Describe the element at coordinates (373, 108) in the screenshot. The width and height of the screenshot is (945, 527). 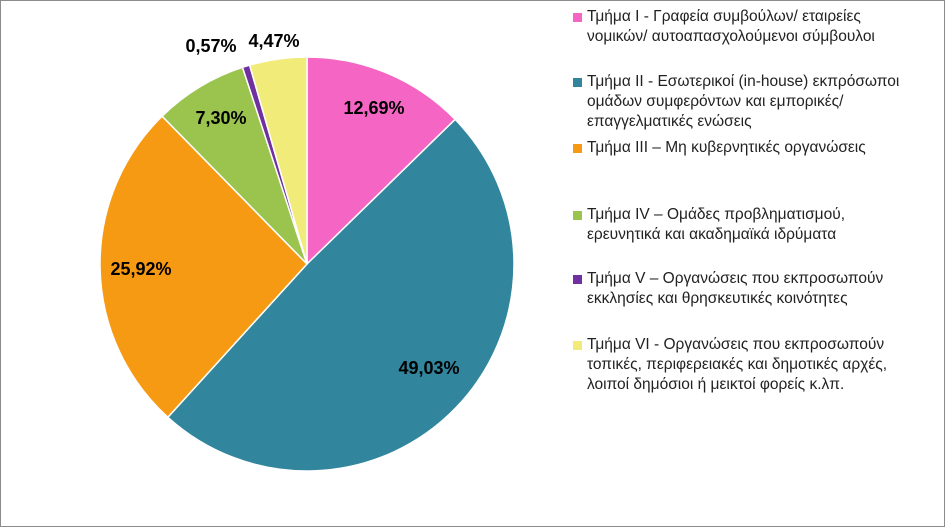
I see `data-label-section-1: 12,69%` at that location.